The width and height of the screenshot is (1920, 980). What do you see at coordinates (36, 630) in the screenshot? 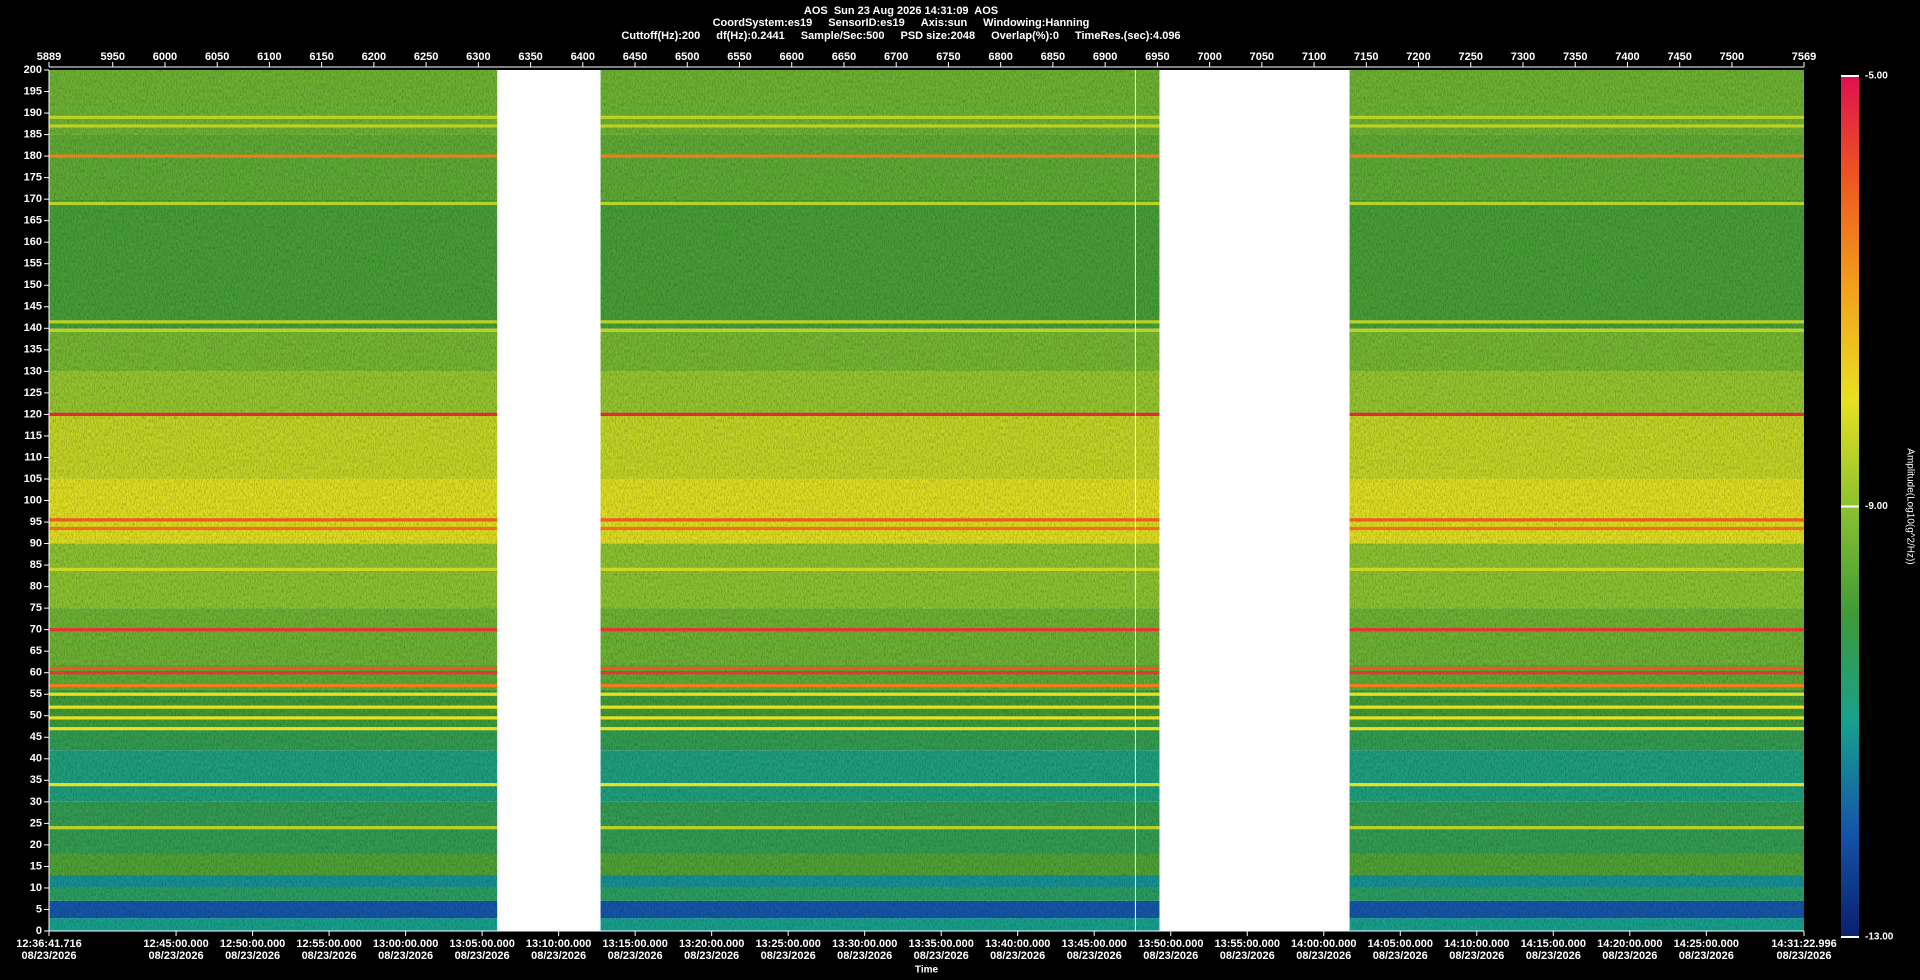
I see `y-tick-label: 70` at bounding box center [36, 630].